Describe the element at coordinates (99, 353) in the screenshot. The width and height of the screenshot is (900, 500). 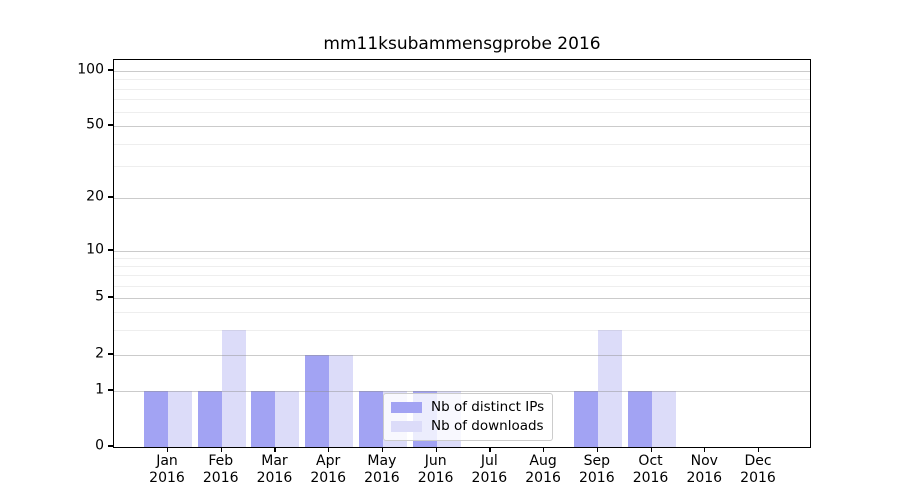
I see `y-tick-label: 2` at that location.